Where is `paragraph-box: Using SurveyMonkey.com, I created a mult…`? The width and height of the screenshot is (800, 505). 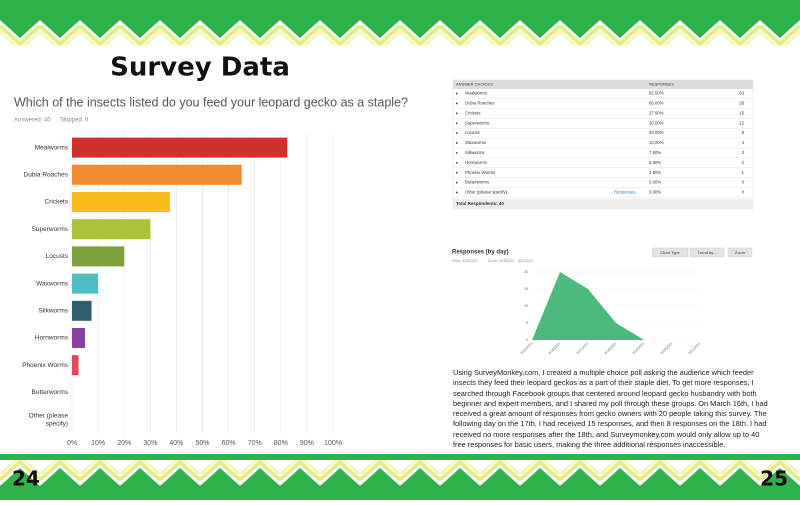
paragraph-box: Using SurveyMonkey.com, I created a mult… is located at coordinates (610, 409).